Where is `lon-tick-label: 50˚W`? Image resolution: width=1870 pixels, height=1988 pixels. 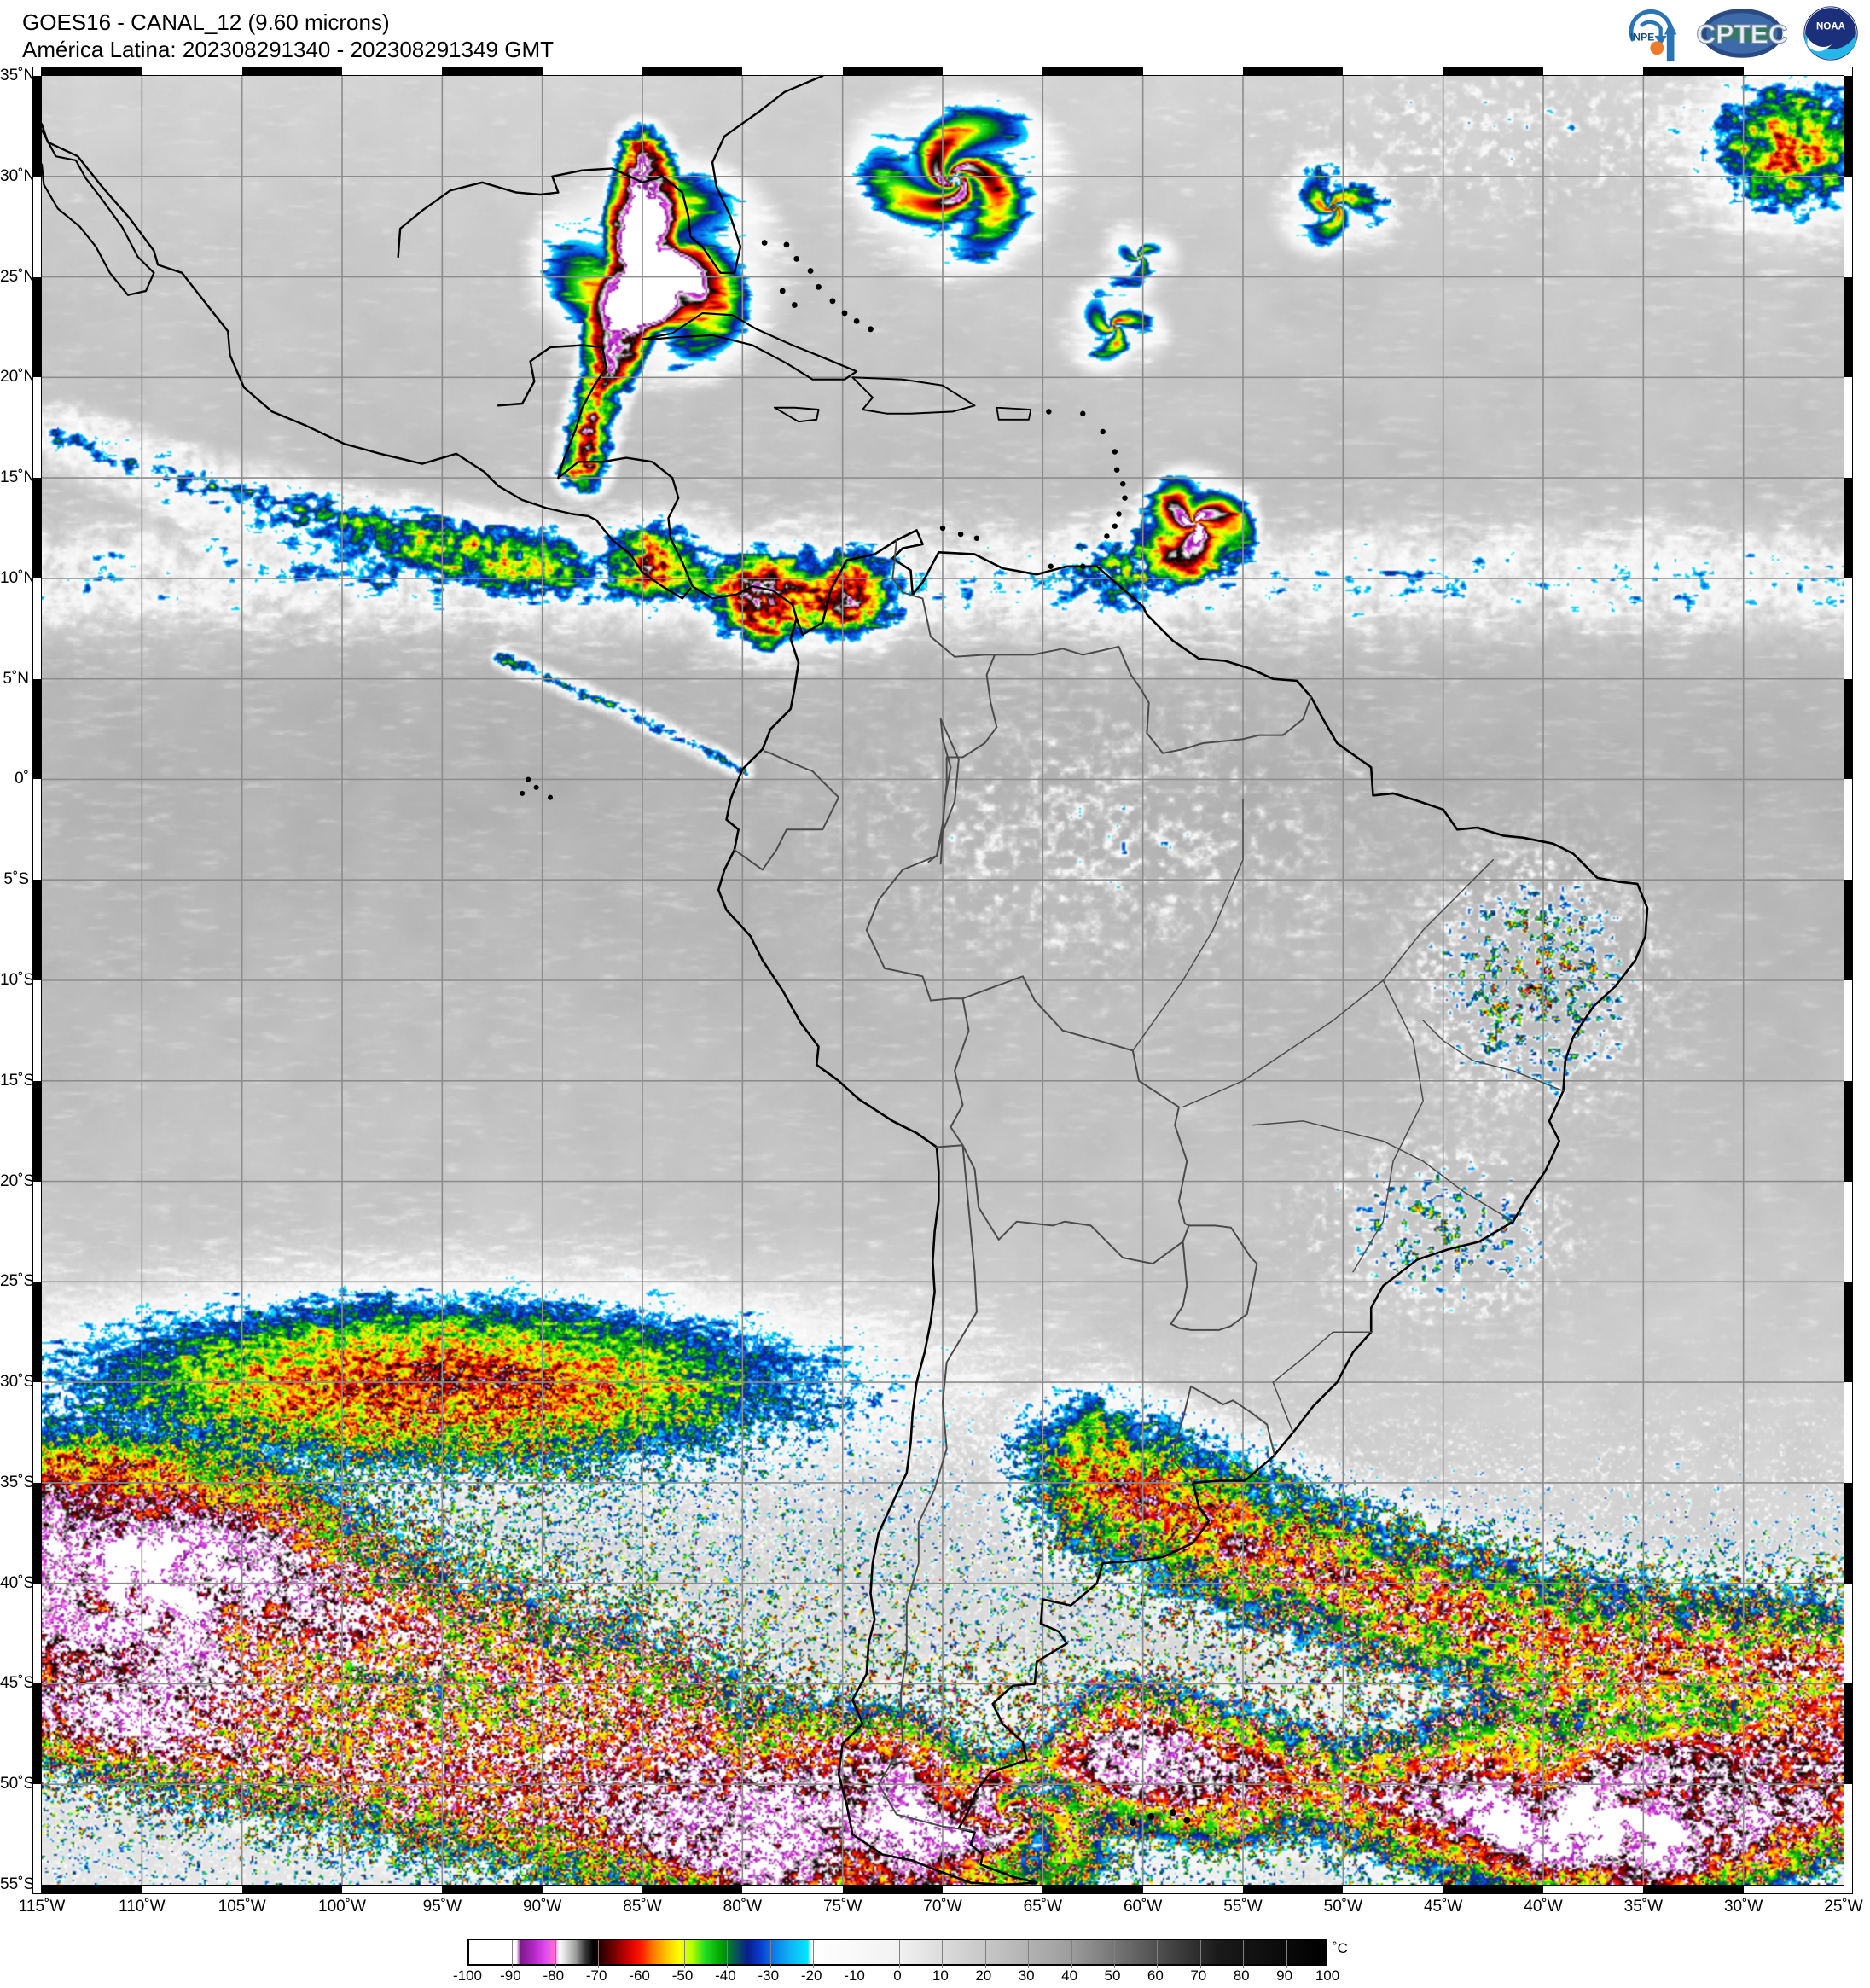
lon-tick-label: 50˚W is located at coordinates (1343, 1906).